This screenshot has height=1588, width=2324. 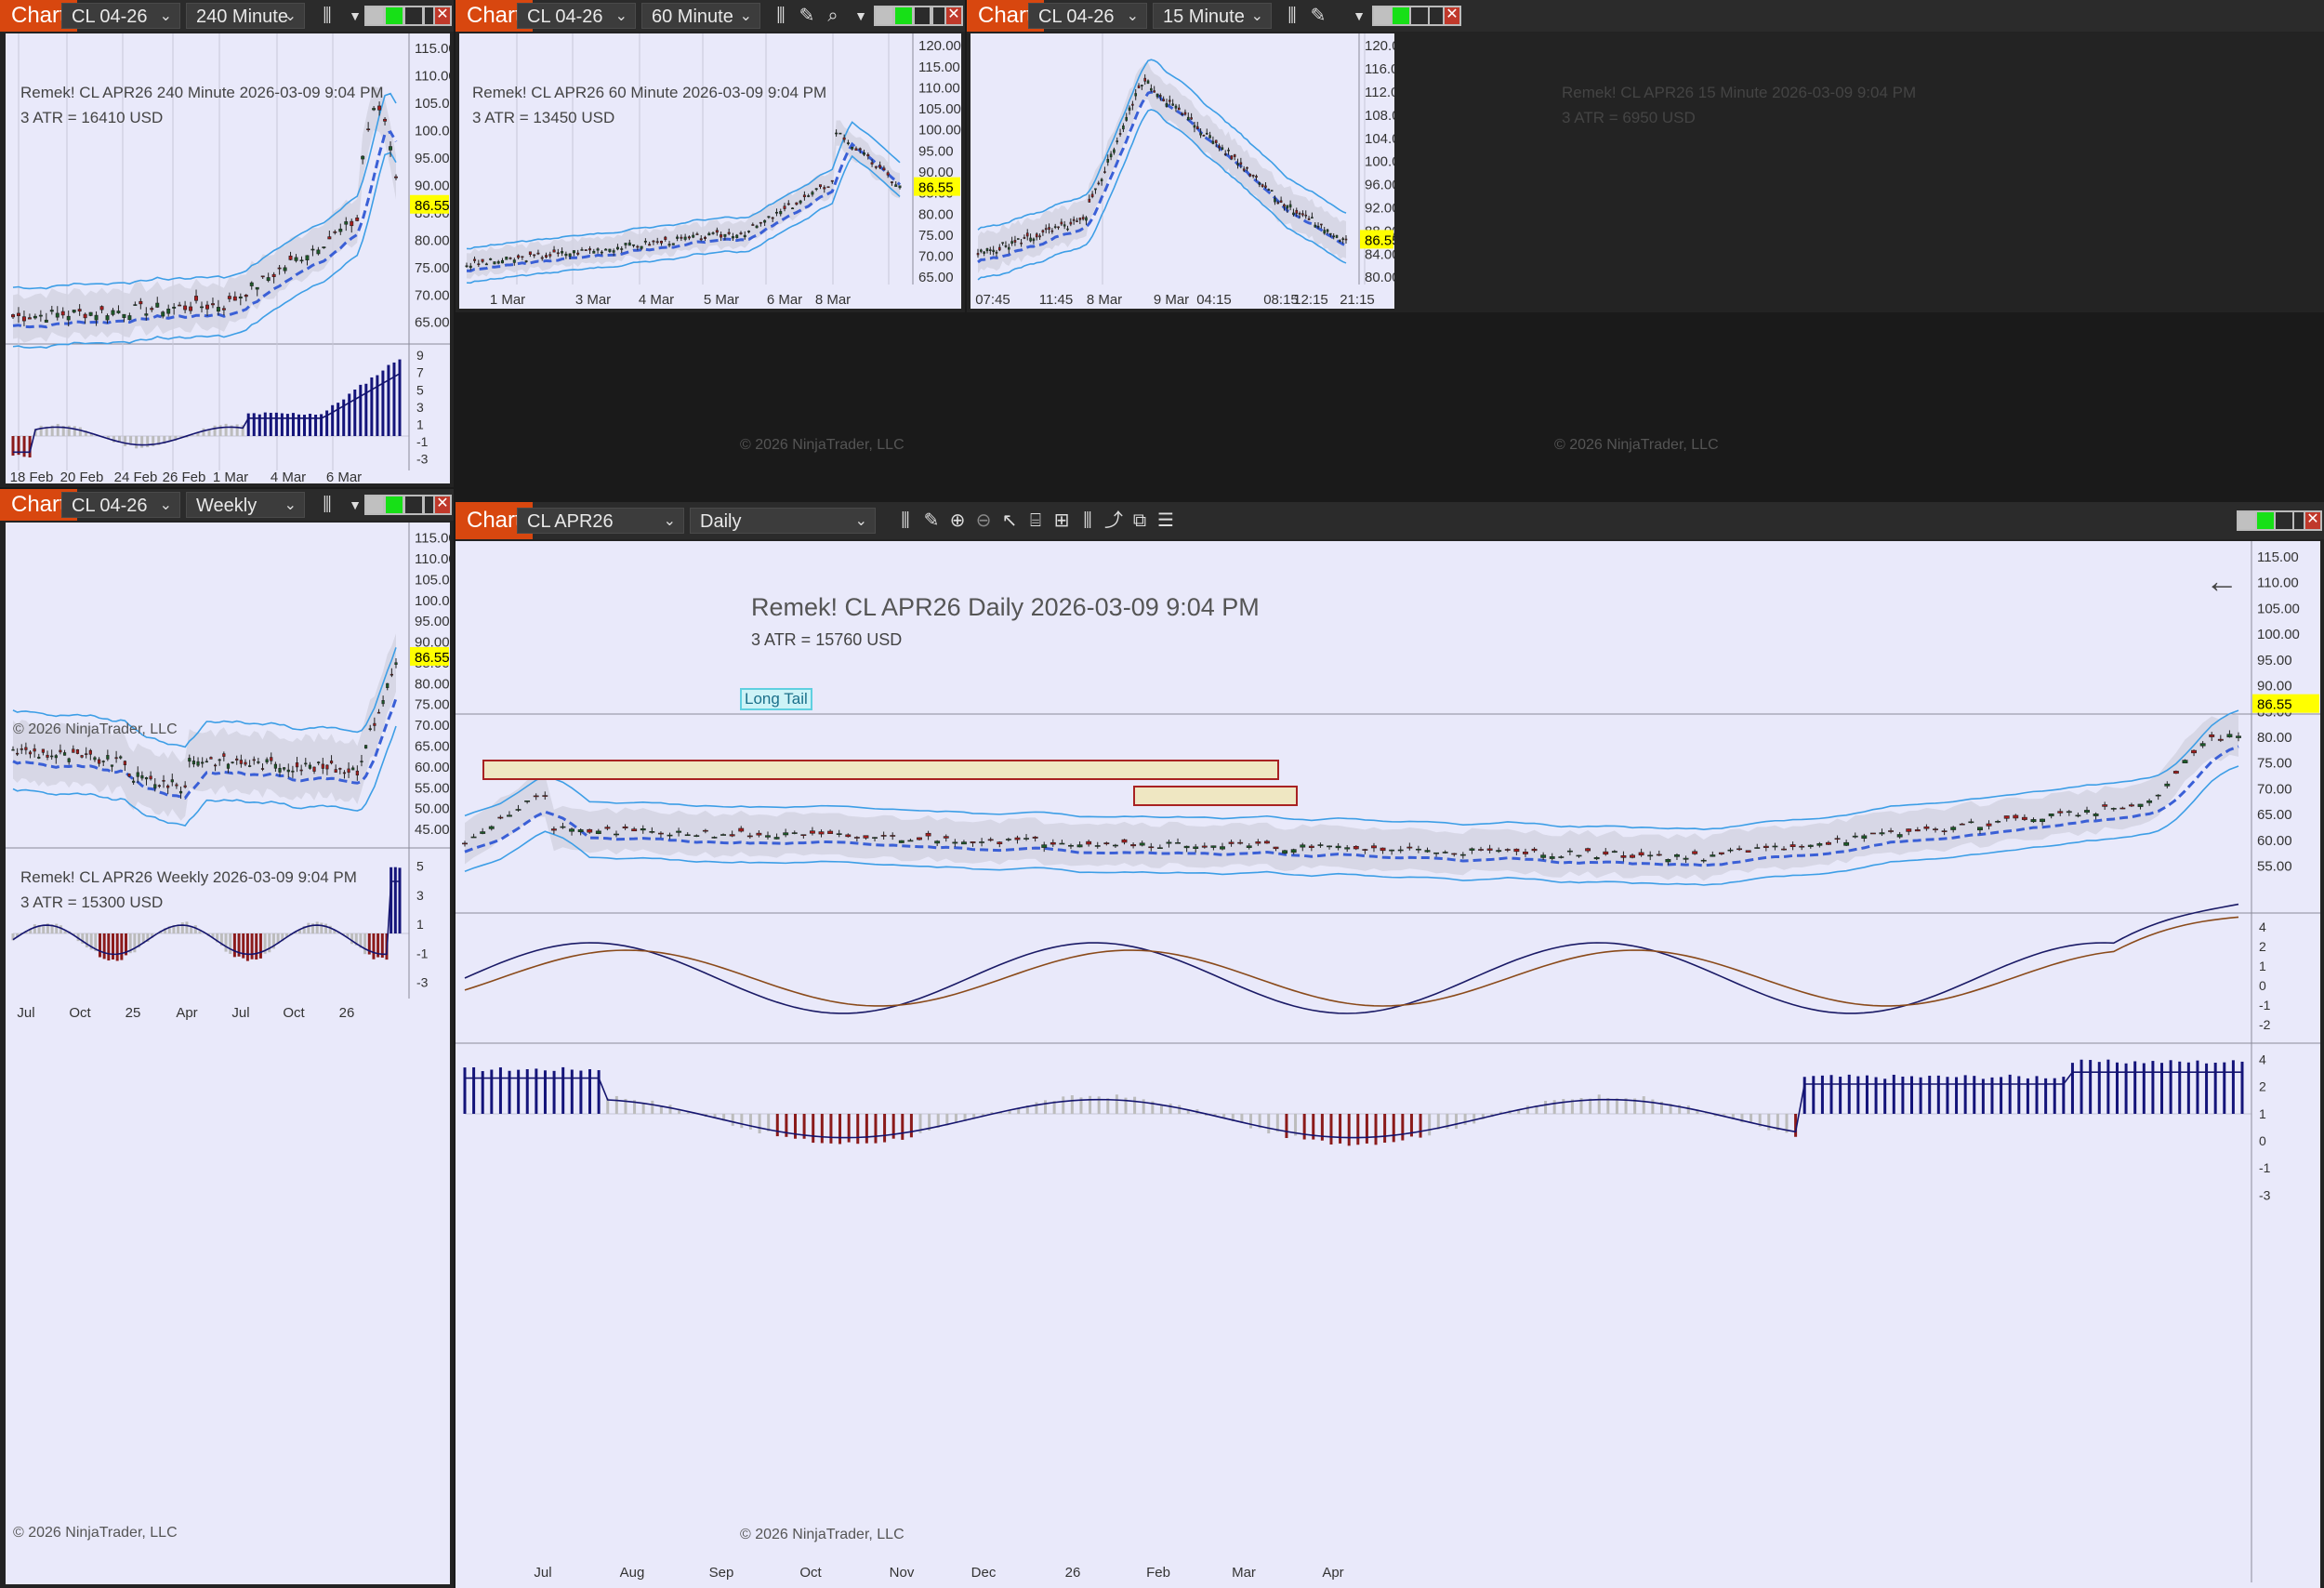 What do you see at coordinates (1061, 520) in the screenshot?
I see `properties-icon: ⊞` at bounding box center [1061, 520].